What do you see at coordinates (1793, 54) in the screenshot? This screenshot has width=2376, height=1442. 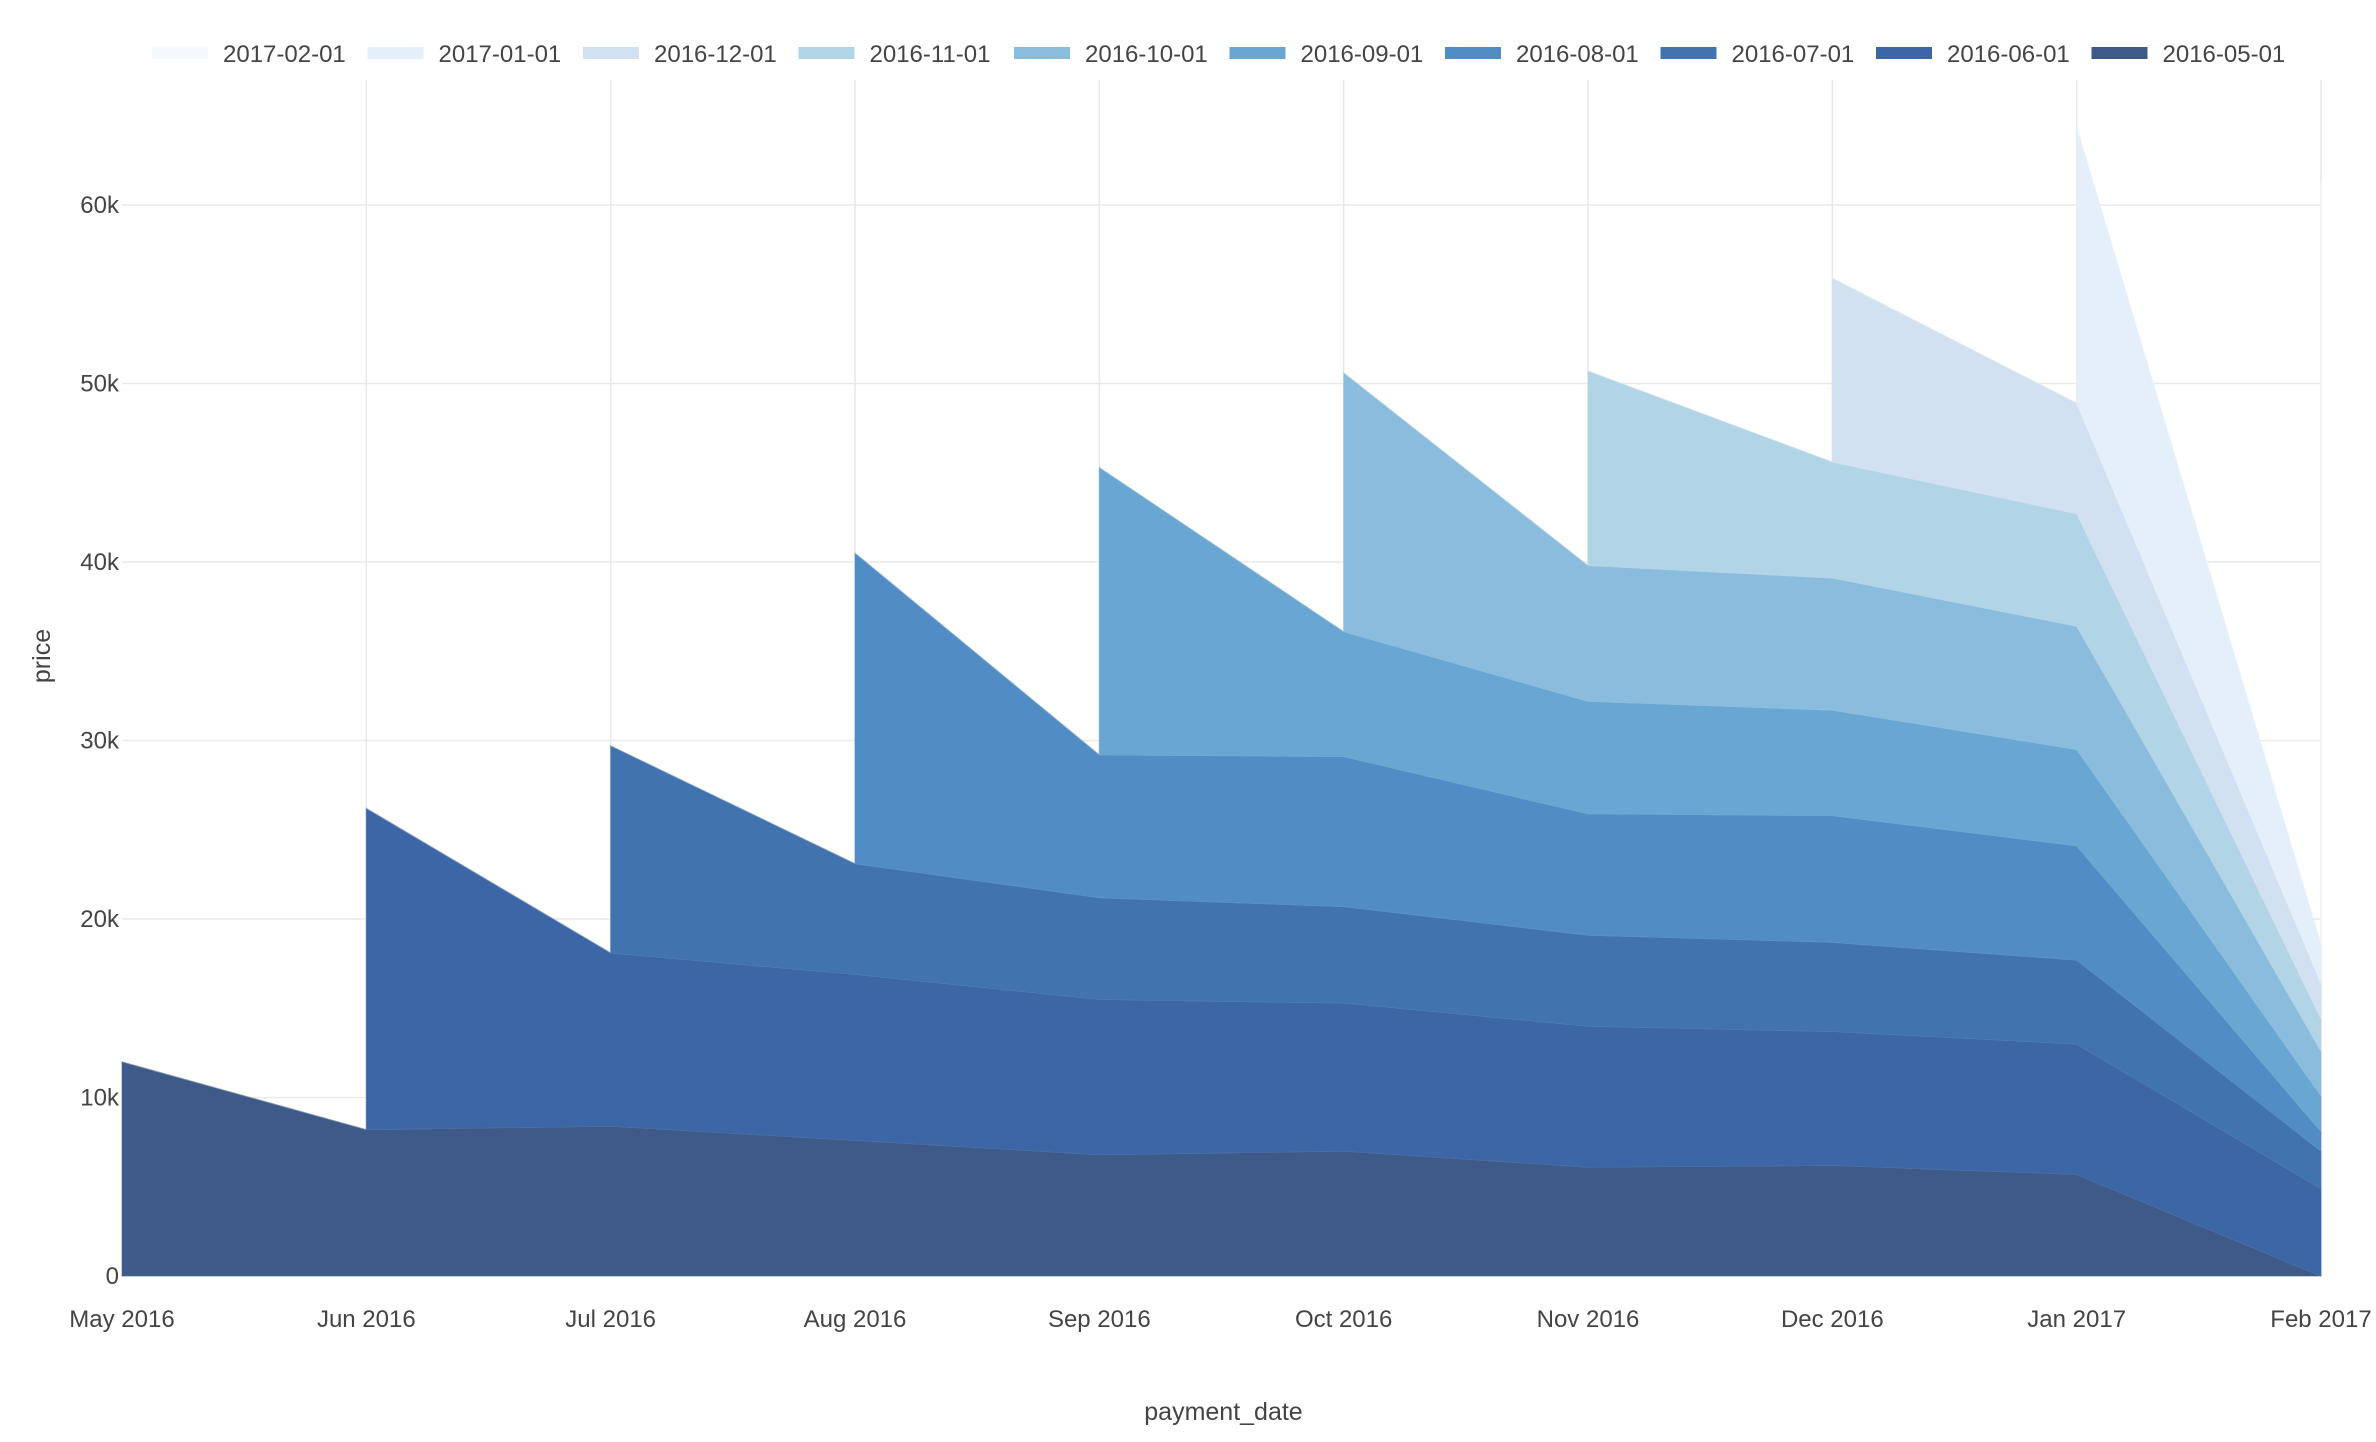 I see `legend-label: 2016-07-01` at bounding box center [1793, 54].